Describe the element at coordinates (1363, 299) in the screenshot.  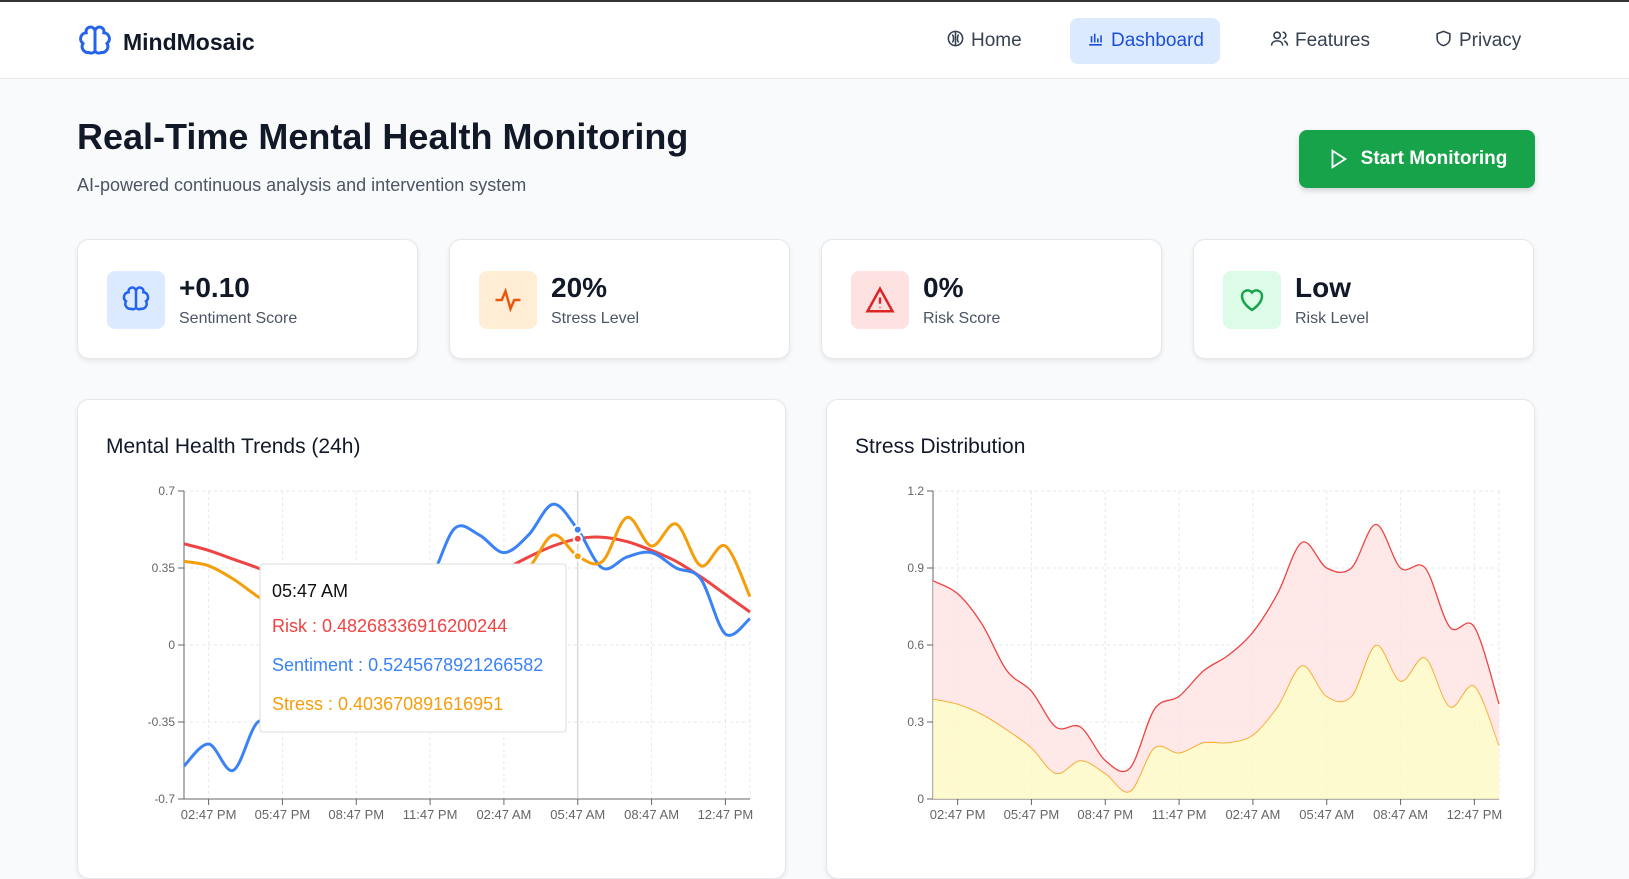
I see `stat-card: Low Risk Level` at that location.